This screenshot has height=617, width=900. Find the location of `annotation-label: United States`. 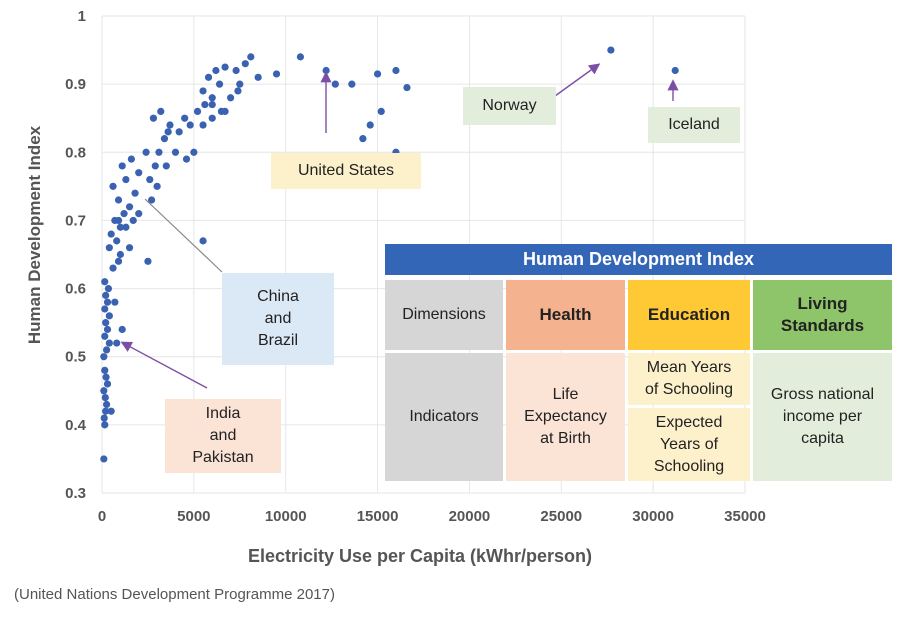

annotation-label: United States is located at coordinates (346, 170).